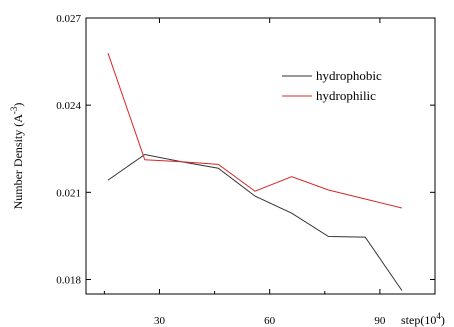  I want to click on x-tick-label: 30, so click(160, 321).